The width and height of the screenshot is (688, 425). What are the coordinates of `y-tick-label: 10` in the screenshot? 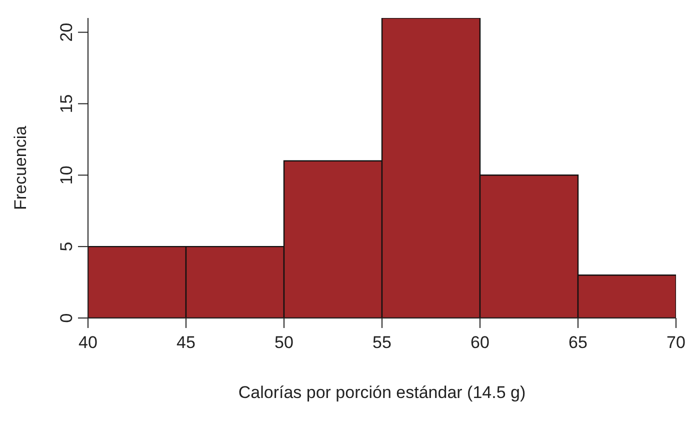 It's located at (66, 175).